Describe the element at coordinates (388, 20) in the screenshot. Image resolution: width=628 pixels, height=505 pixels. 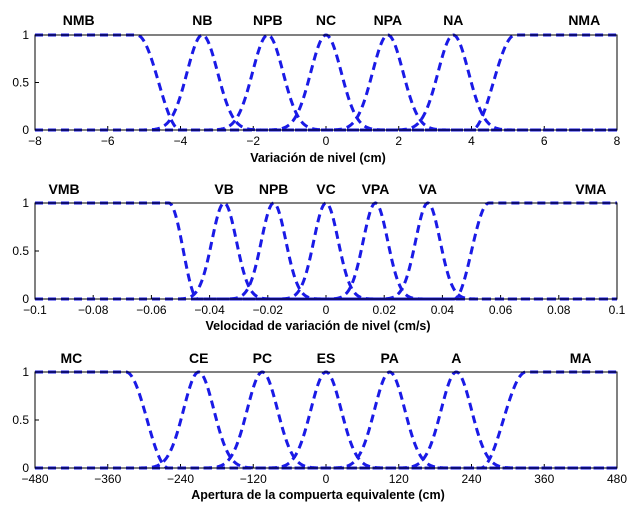
I see `series-label-npa: NPA` at that location.